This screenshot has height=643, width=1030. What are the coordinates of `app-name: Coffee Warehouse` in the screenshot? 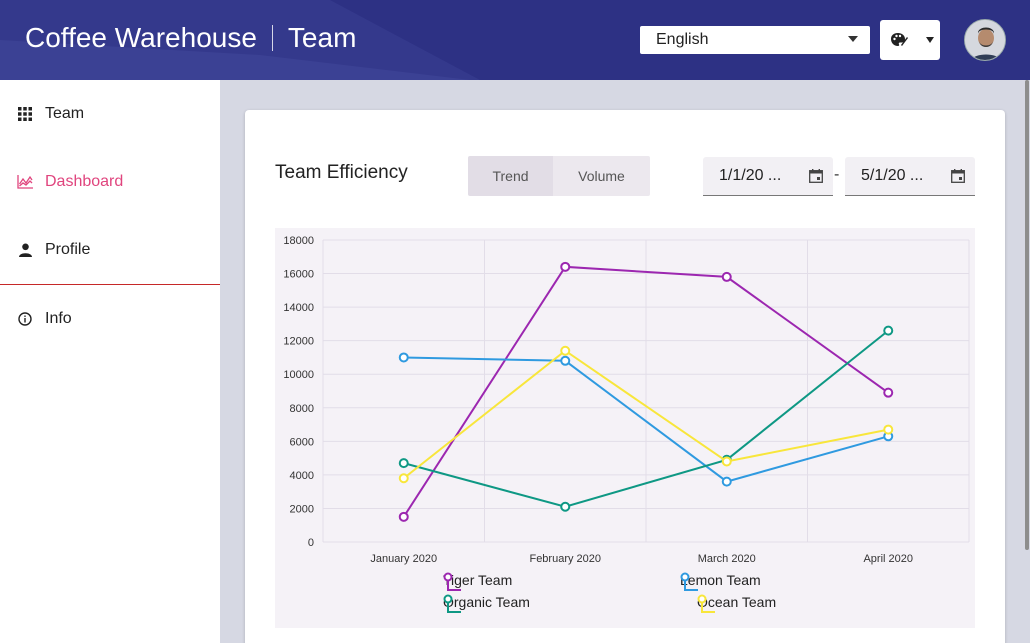 It's located at (141, 37).